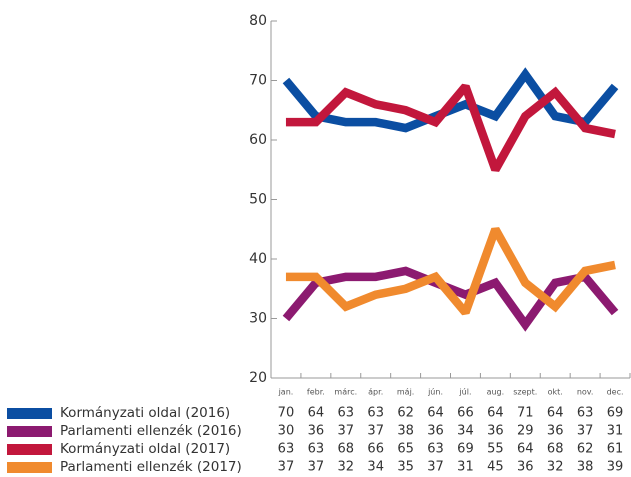  I want to click on x-tick-label: júl., so click(464, 392).